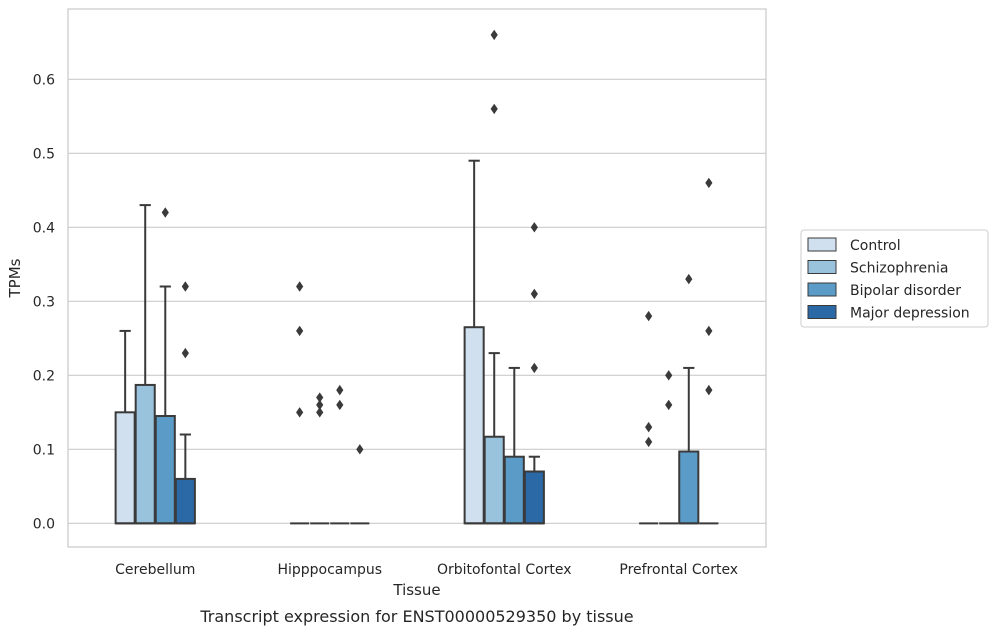 The width and height of the screenshot is (997, 638). Describe the element at coordinates (504, 570) in the screenshot. I see `x-tick-label: Orbitofontal Cortex` at that location.